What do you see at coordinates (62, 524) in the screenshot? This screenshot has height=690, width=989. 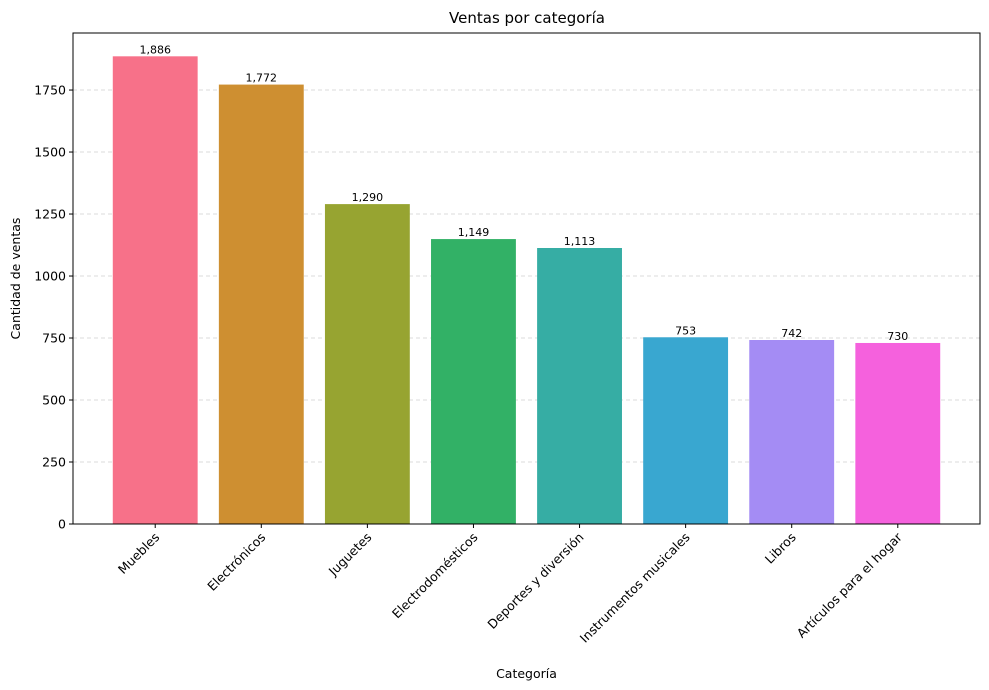 I see `y-tick-label: 0` at bounding box center [62, 524].